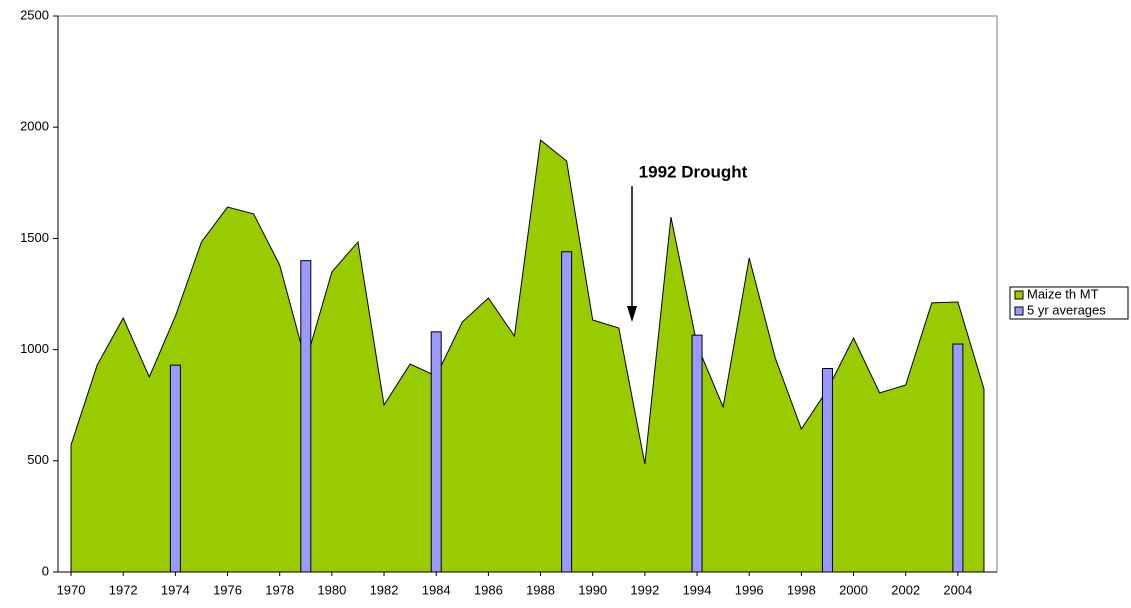 This screenshot has height=608, width=1131. Describe the element at coordinates (38, 459) in the screenshot. I see `y-tick-label: 500` at that location.